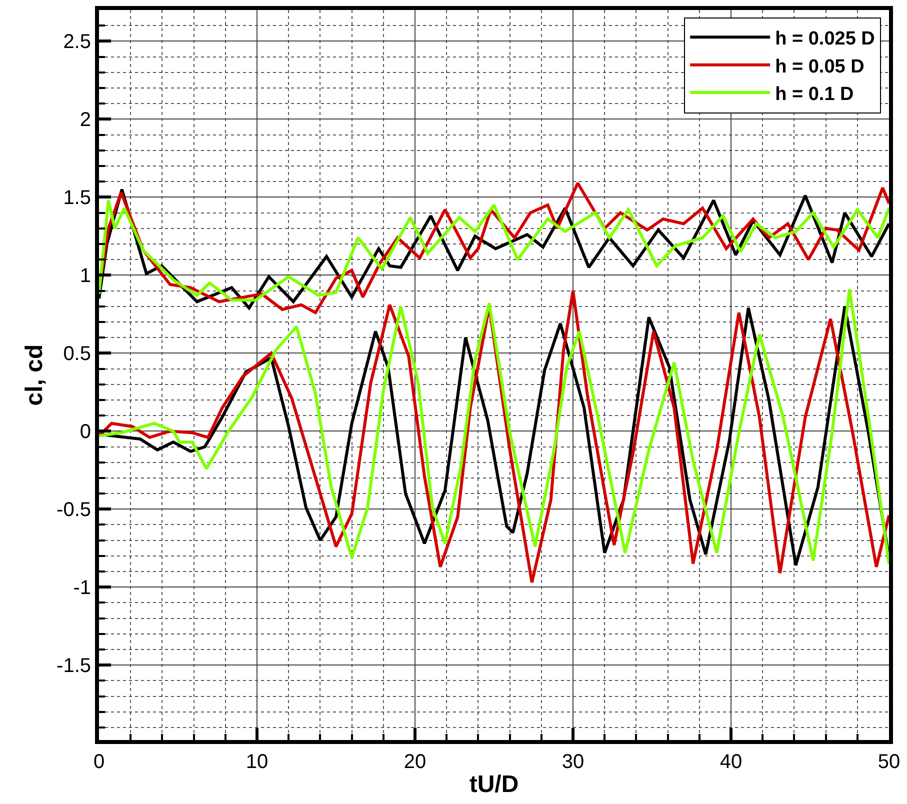 This screenshot has width=907, height=804. Describe the element at coordinates (257, 762) in the screenshot. I see `x-tick-label: 10` at that location.